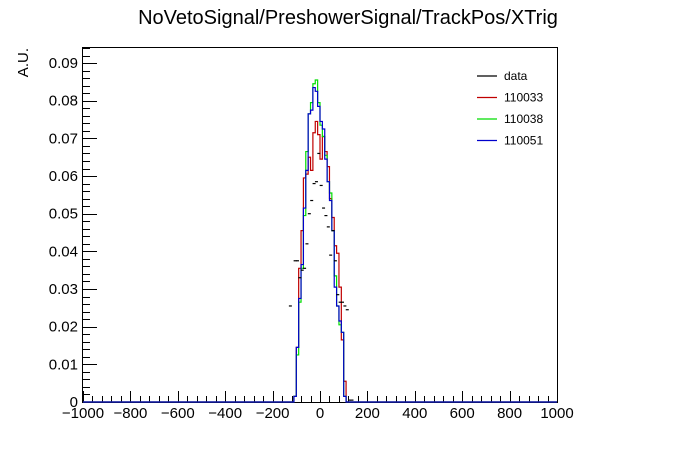  Describe the element at coordinates (63, 251) in the screenshot. I see `y-tick-label: 0.04` at that location.